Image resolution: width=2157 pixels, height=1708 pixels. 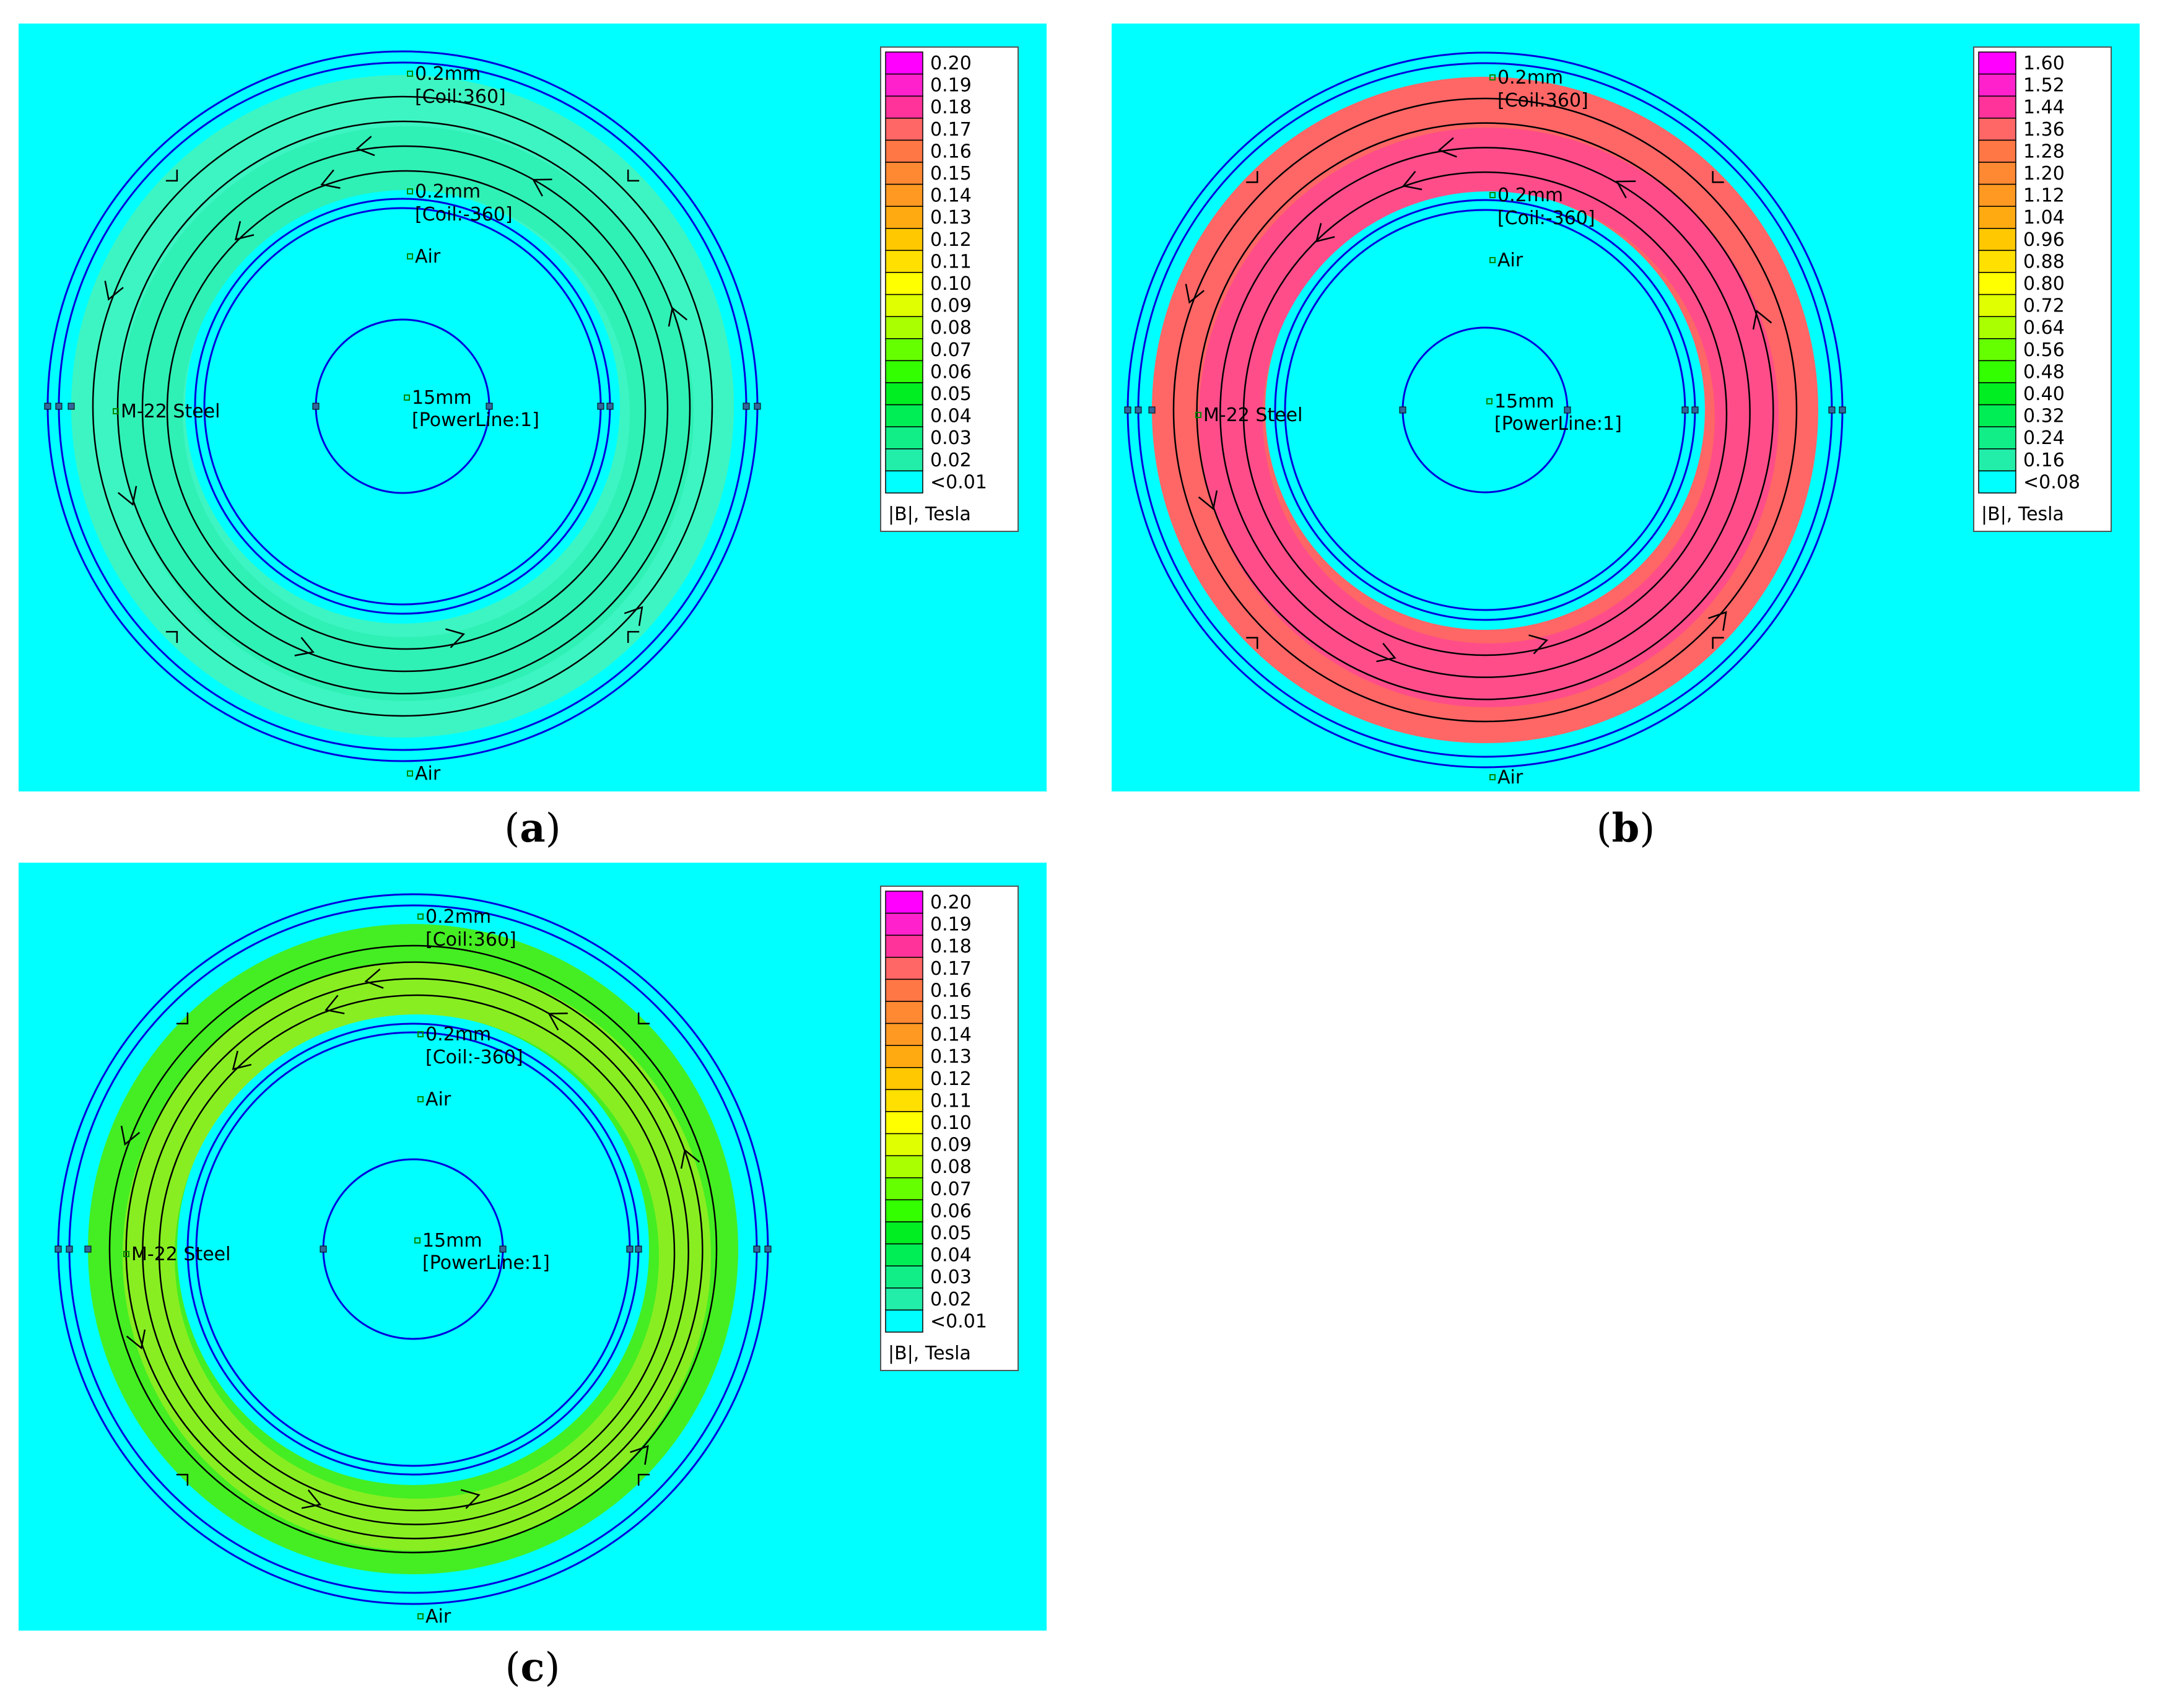 I want to click on legend-label: 0.56, so click(x=2044, y=350).